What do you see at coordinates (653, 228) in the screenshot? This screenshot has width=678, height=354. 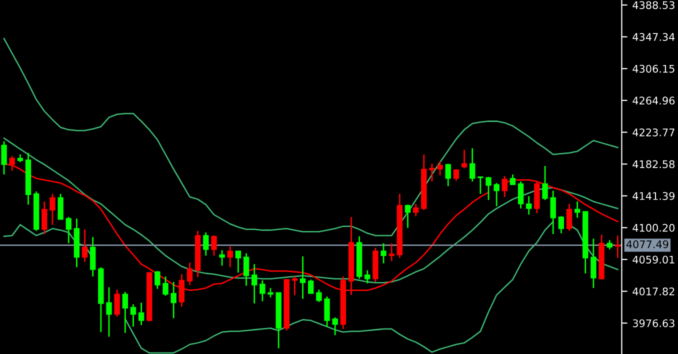 I see `y-tick-label: 4100.20` at bounding box center [653, 228].